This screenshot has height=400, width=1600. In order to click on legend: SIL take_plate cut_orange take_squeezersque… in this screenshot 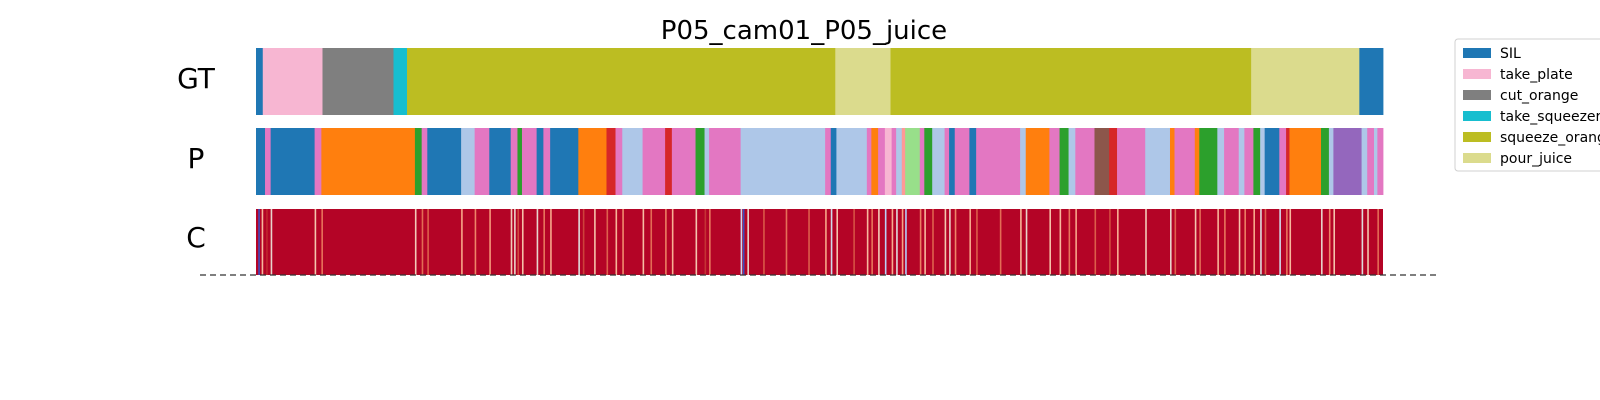, I will do `click(1527, 105)`.